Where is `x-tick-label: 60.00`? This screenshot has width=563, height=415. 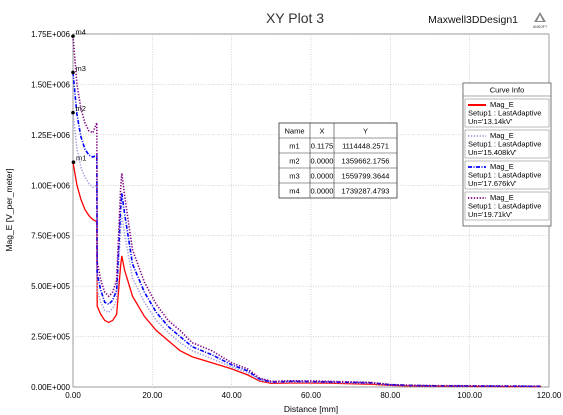 x-tick-label: 60.00 is located at coordinates (311, 395).